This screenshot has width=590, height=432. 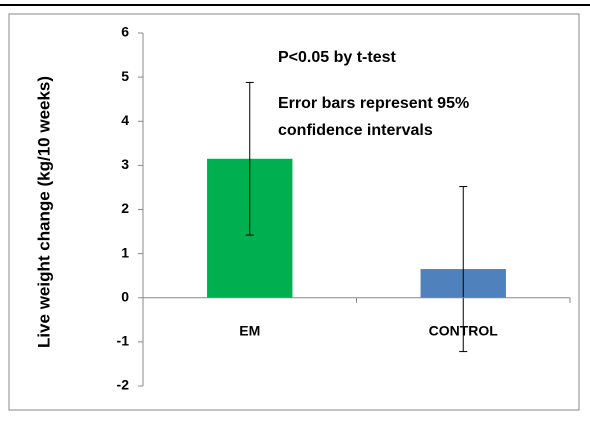 What do you see at coordinates (125, 252) in the screenshot?
I see `y-tick-label: 1` at bounding box center [125, 252].